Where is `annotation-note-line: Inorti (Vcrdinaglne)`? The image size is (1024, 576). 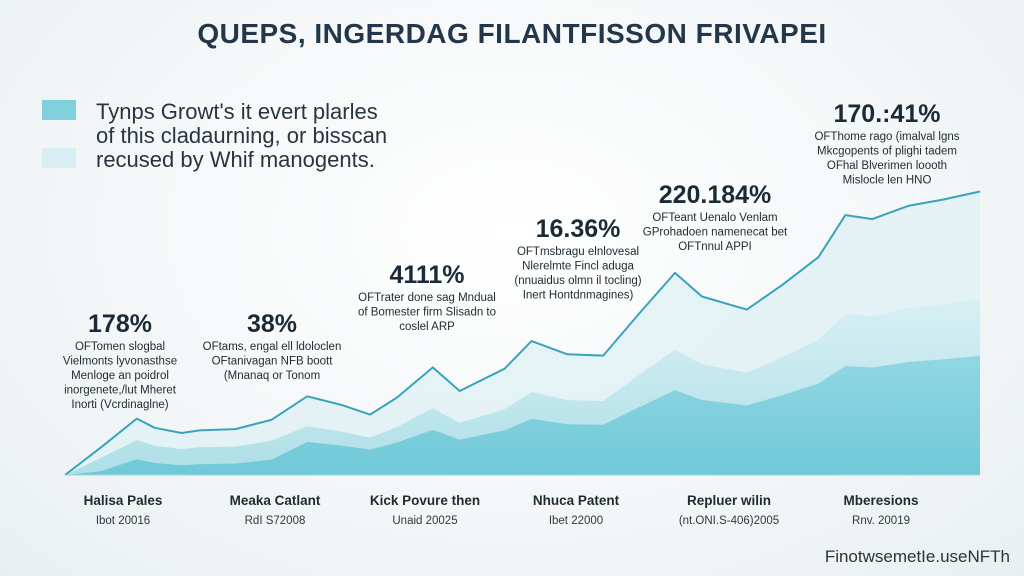 annotation-note-line: Inorti (Vcrdinaglne) is located at coordinates (119, 405).